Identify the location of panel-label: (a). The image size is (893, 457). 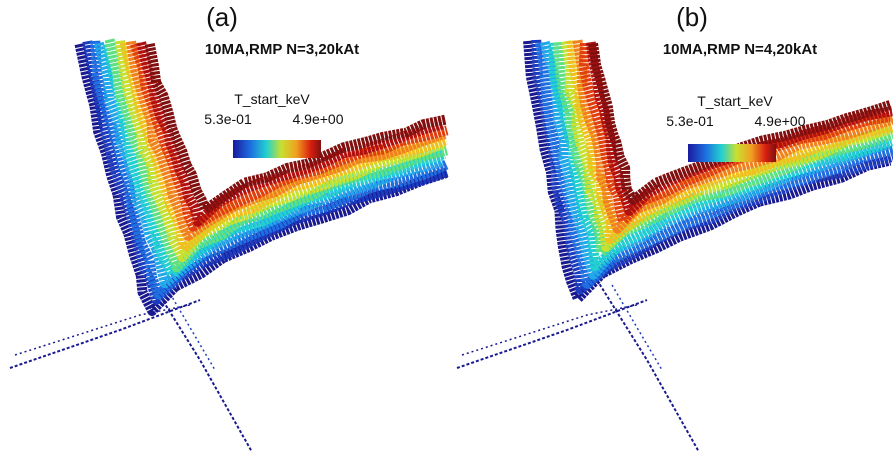
(222, 17).